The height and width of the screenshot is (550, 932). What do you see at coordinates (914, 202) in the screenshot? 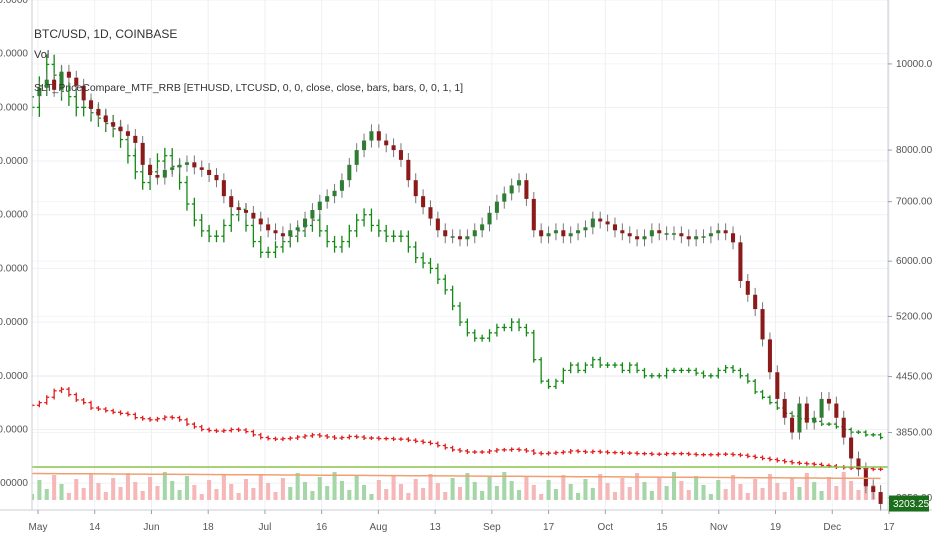
I see `right-tick-label: 7000.00` at bounding box center [914, 202].